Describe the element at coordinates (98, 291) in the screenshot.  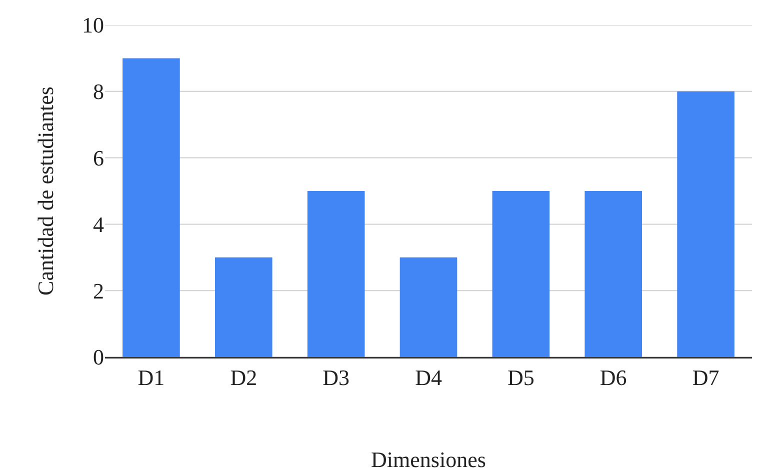
I see `y-tick-label: 2` at that location.